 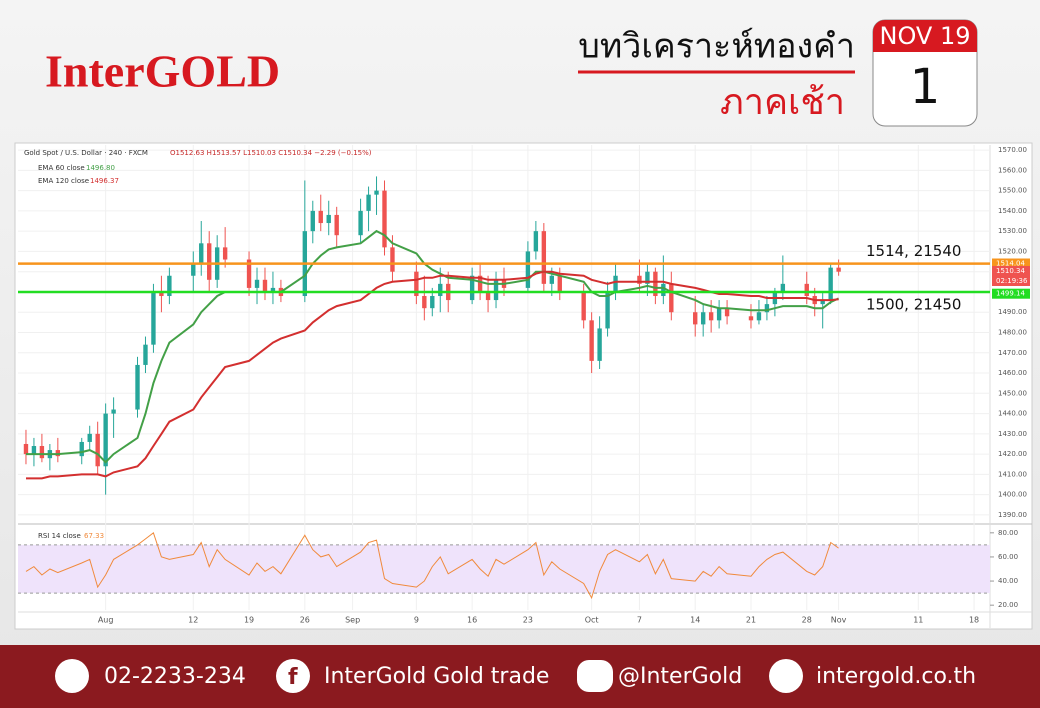 I want to click on x-tick-label: Nov, so click(x=839, y=620).